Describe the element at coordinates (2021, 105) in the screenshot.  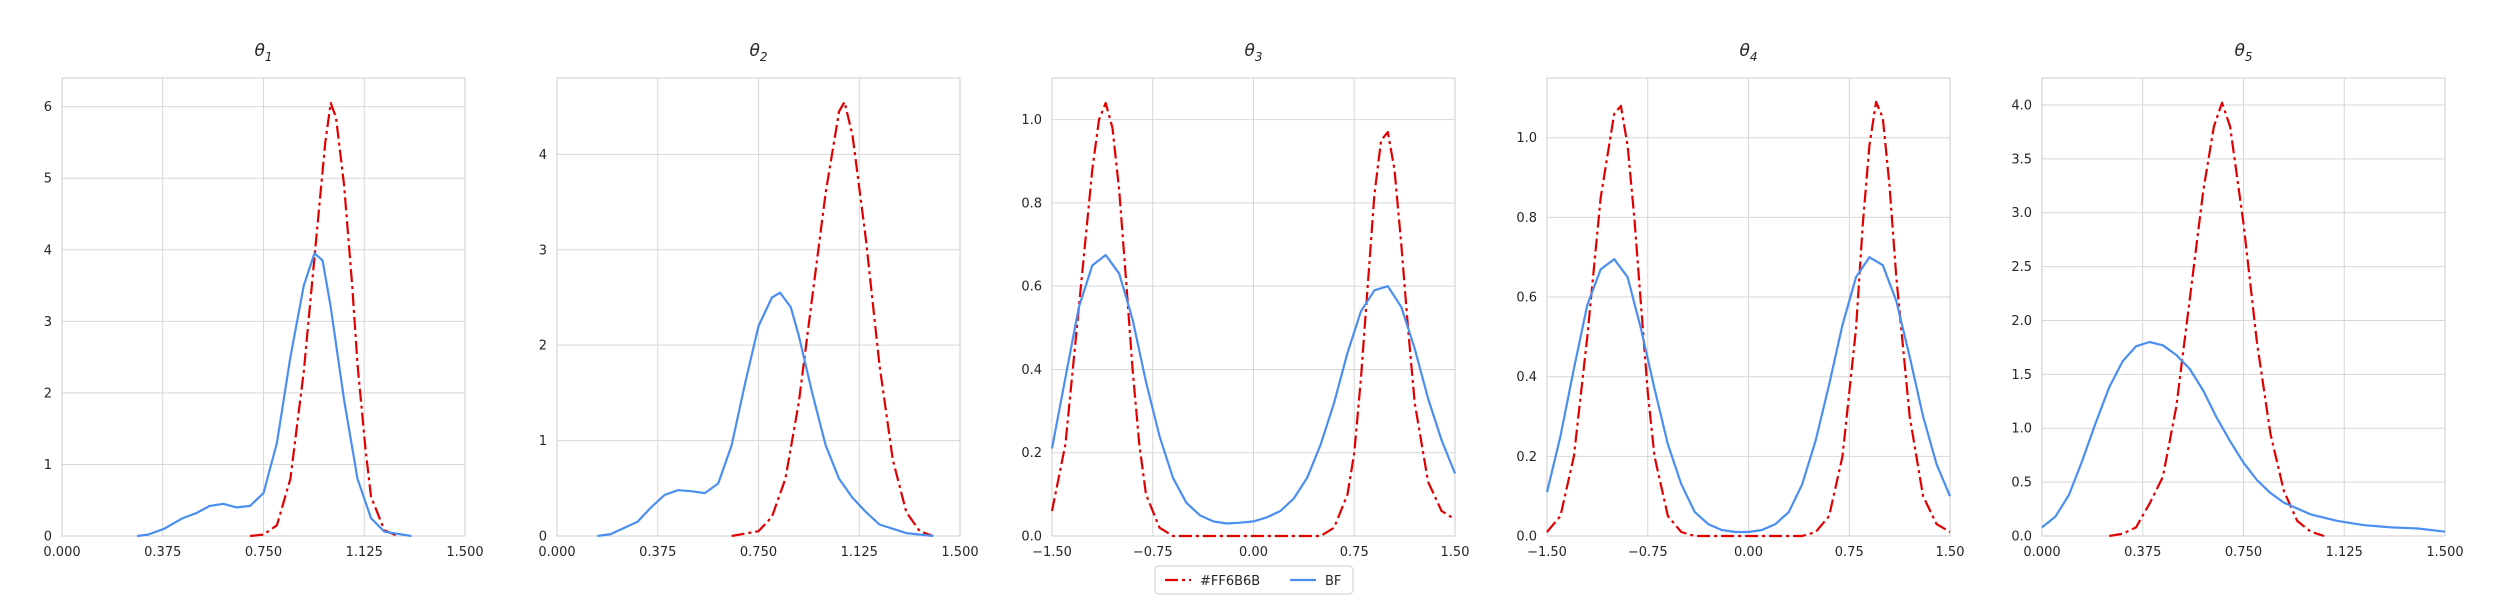
I see `y-tick-label: 4.0` at that location.